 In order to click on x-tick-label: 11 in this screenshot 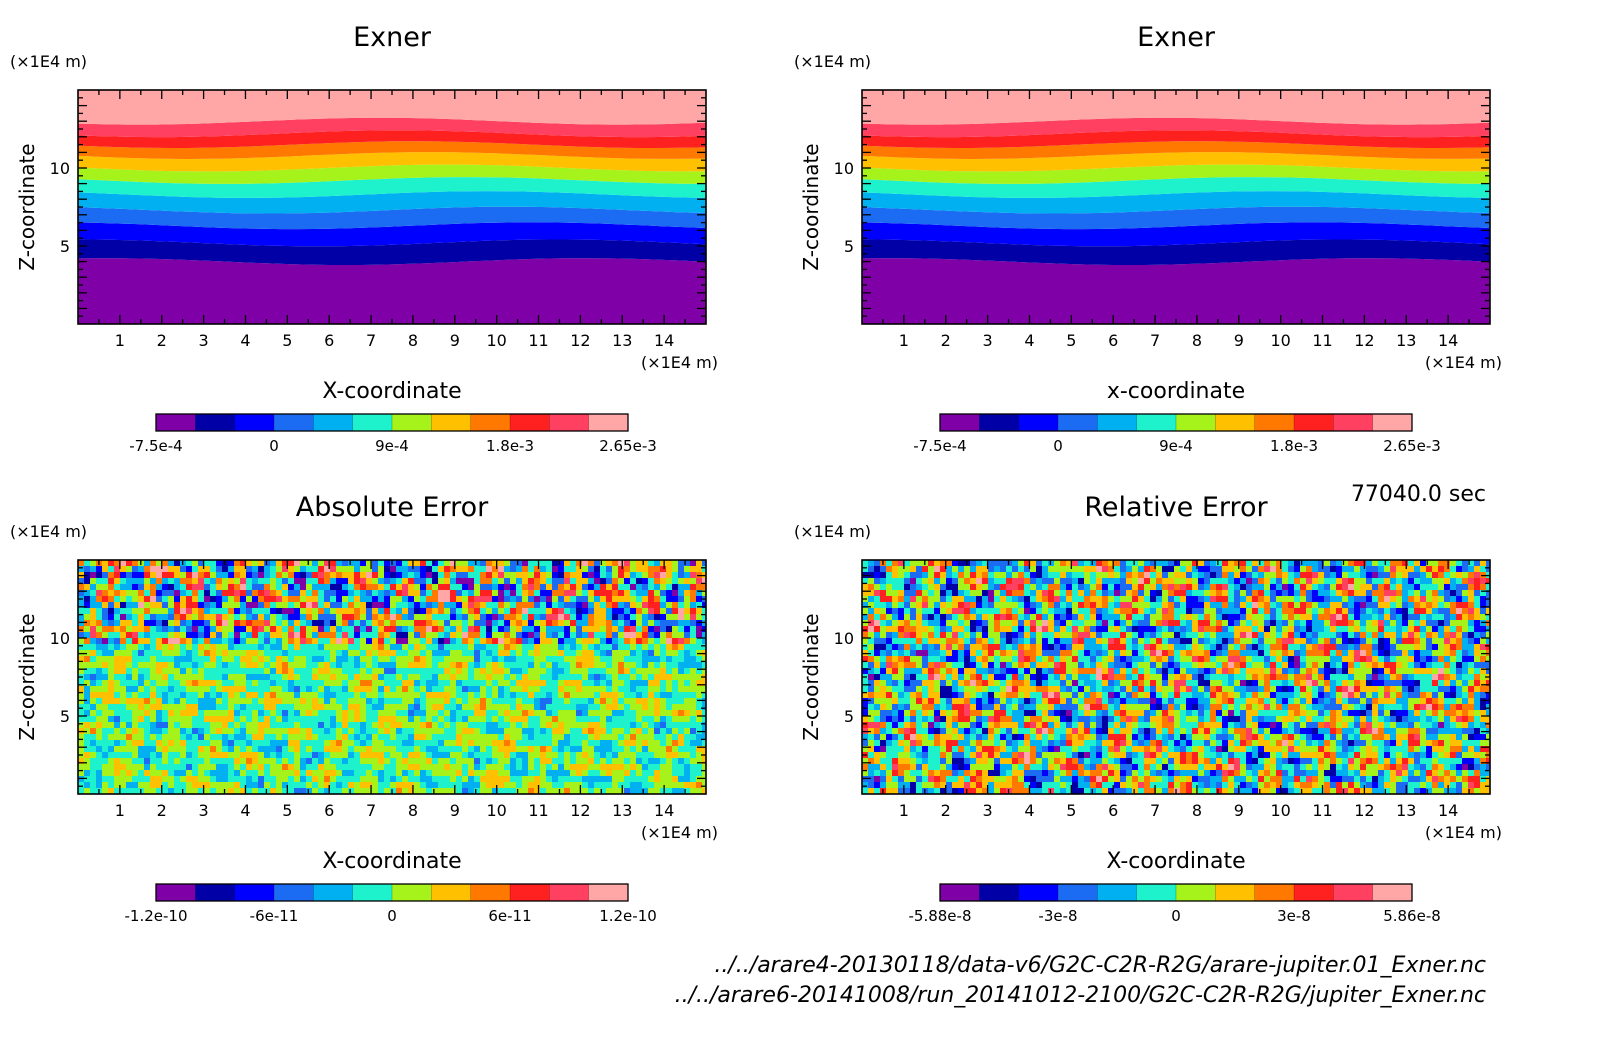, I will do `click(538, 810)`.